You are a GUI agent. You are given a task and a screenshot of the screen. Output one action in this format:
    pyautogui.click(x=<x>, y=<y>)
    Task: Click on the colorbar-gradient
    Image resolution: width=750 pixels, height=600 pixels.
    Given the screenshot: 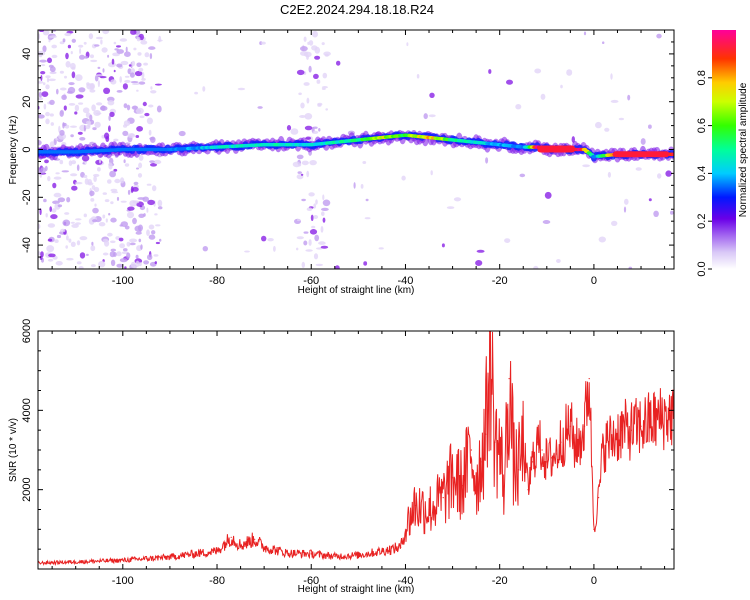 What is the action you would take?
    pyautogui.click(x=724, y=149)
    